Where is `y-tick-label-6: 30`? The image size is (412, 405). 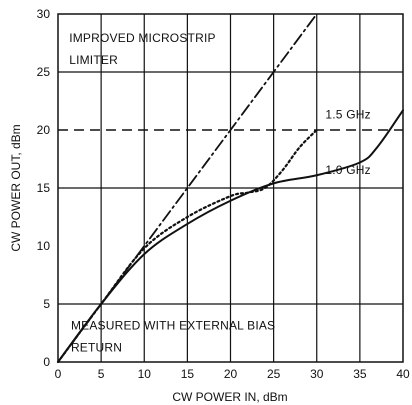 y-tick-label-6: 30 is located at coordinates (44, 14).